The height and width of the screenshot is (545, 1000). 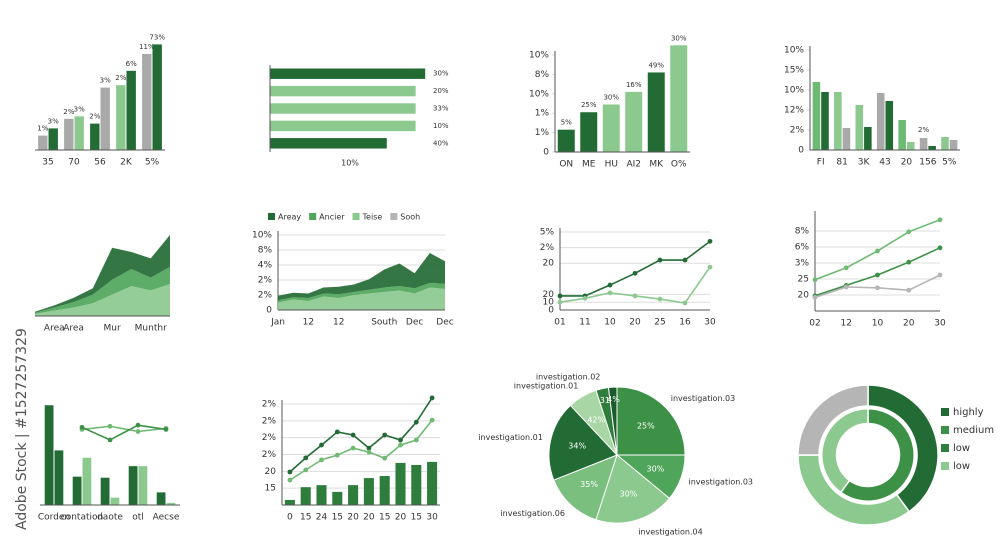 I want to click on legend-label: highly, so click(x=968, y=412).